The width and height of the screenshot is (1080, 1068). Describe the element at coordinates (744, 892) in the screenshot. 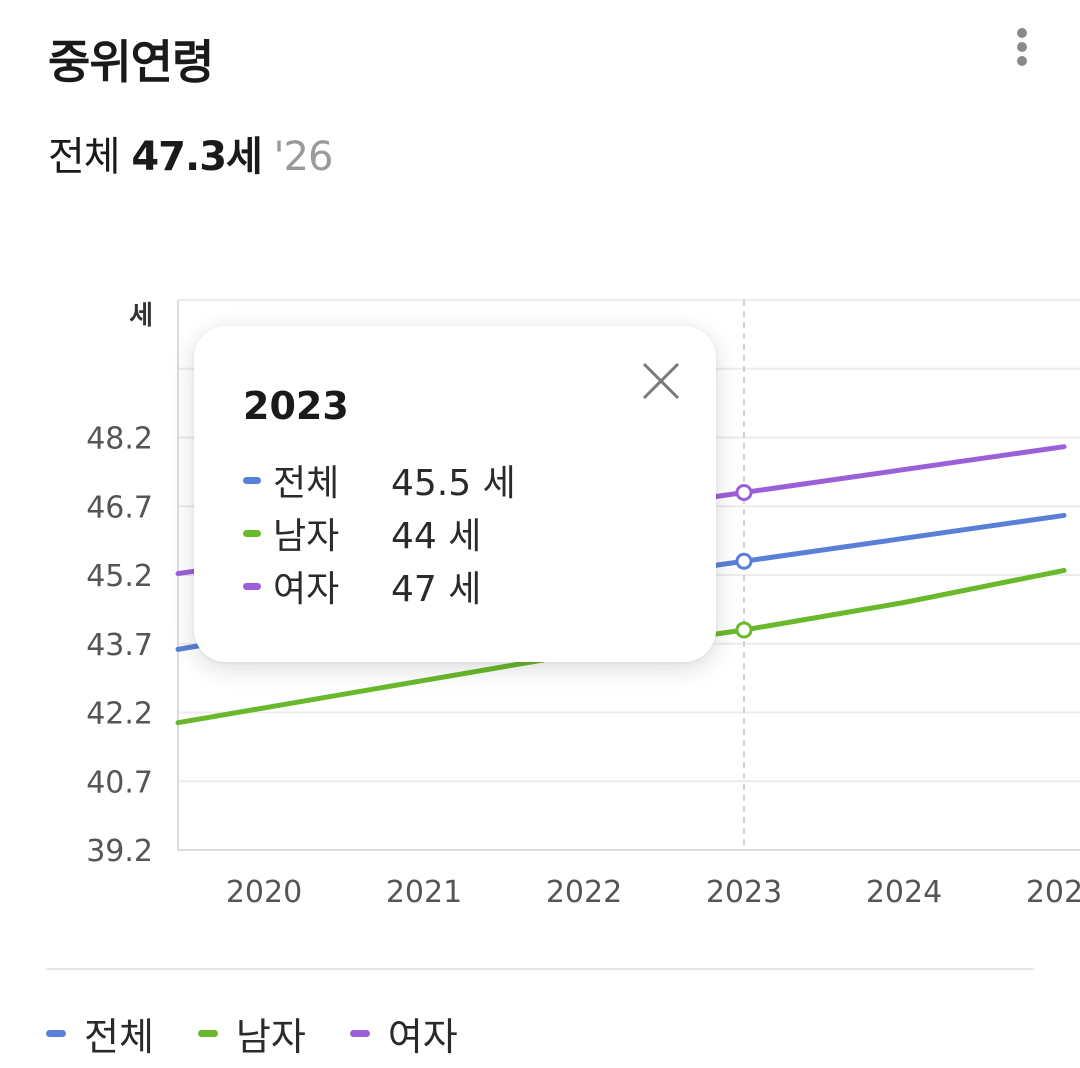

I see `x-tick-label: 2023` at that location.